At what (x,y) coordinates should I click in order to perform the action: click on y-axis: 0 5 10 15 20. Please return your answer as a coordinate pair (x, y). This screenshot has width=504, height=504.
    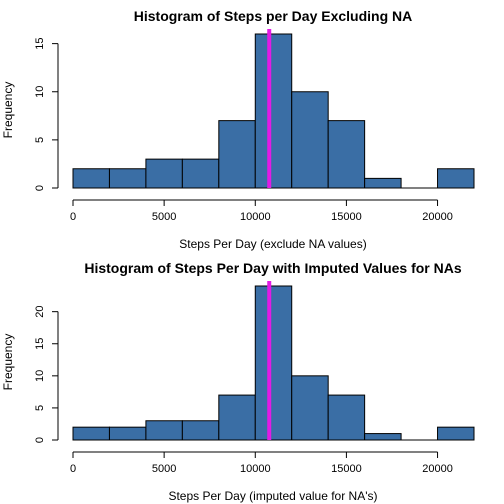
    Looking at the image, I should click on (46, 374).